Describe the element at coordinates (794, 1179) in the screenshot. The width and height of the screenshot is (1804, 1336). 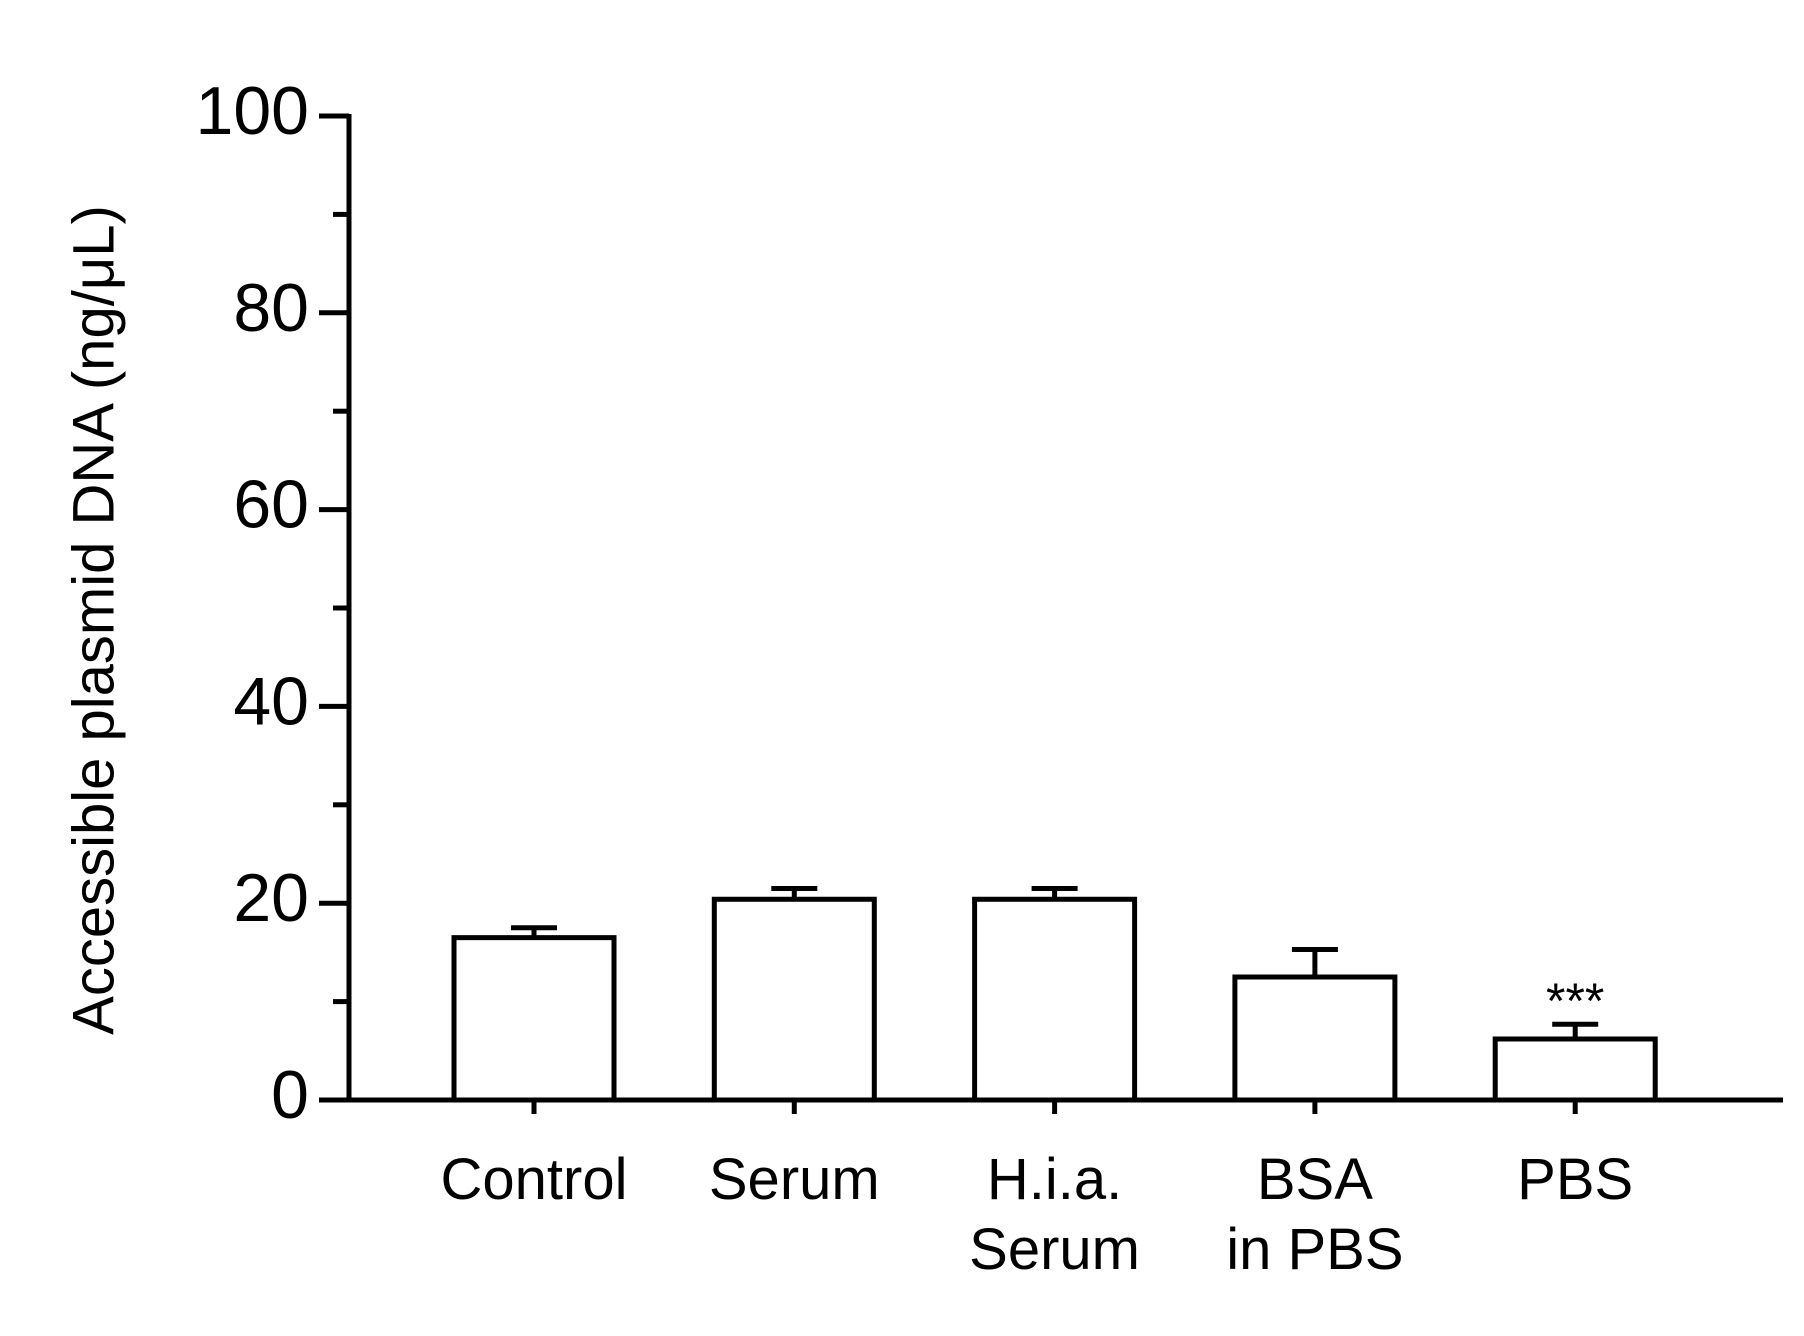
I see `x-tick-label: Serum` at that location.